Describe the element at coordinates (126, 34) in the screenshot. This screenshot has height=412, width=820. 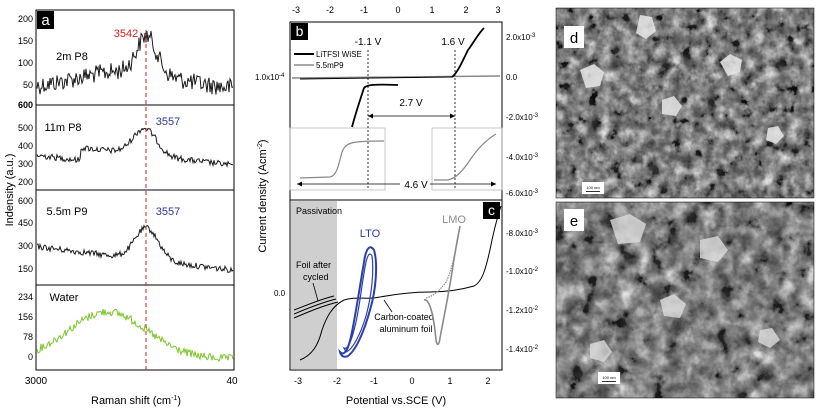
I see `peak-label-2m-p8: 3542` at that location.